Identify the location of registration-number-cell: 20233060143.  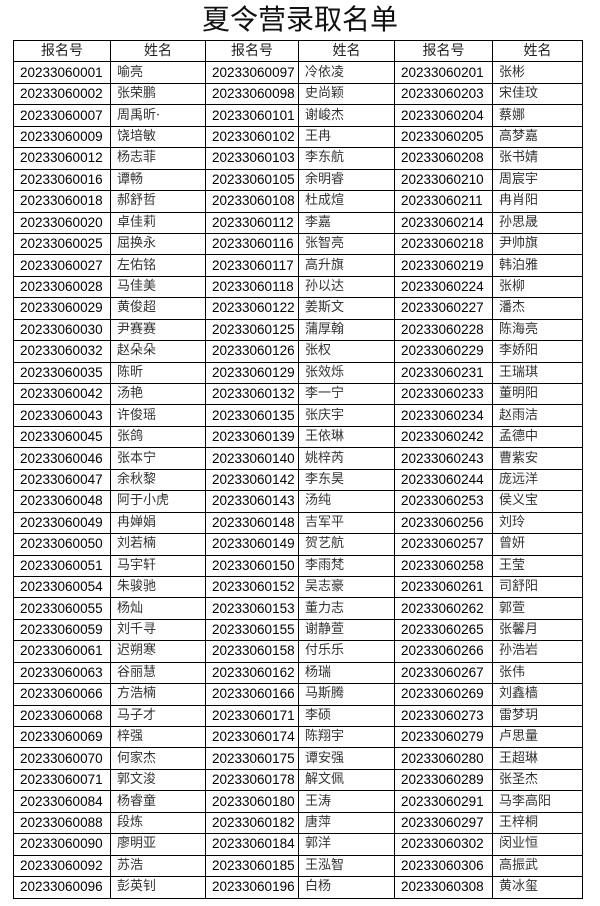
(252, 501).